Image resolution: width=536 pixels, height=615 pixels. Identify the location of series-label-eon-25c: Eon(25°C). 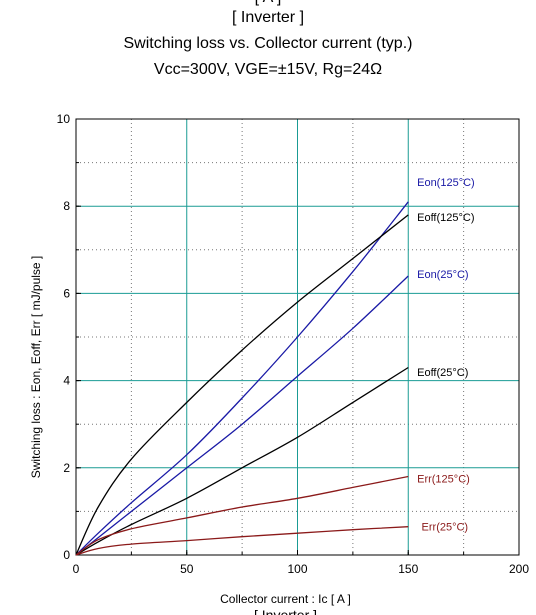
(442, 275).